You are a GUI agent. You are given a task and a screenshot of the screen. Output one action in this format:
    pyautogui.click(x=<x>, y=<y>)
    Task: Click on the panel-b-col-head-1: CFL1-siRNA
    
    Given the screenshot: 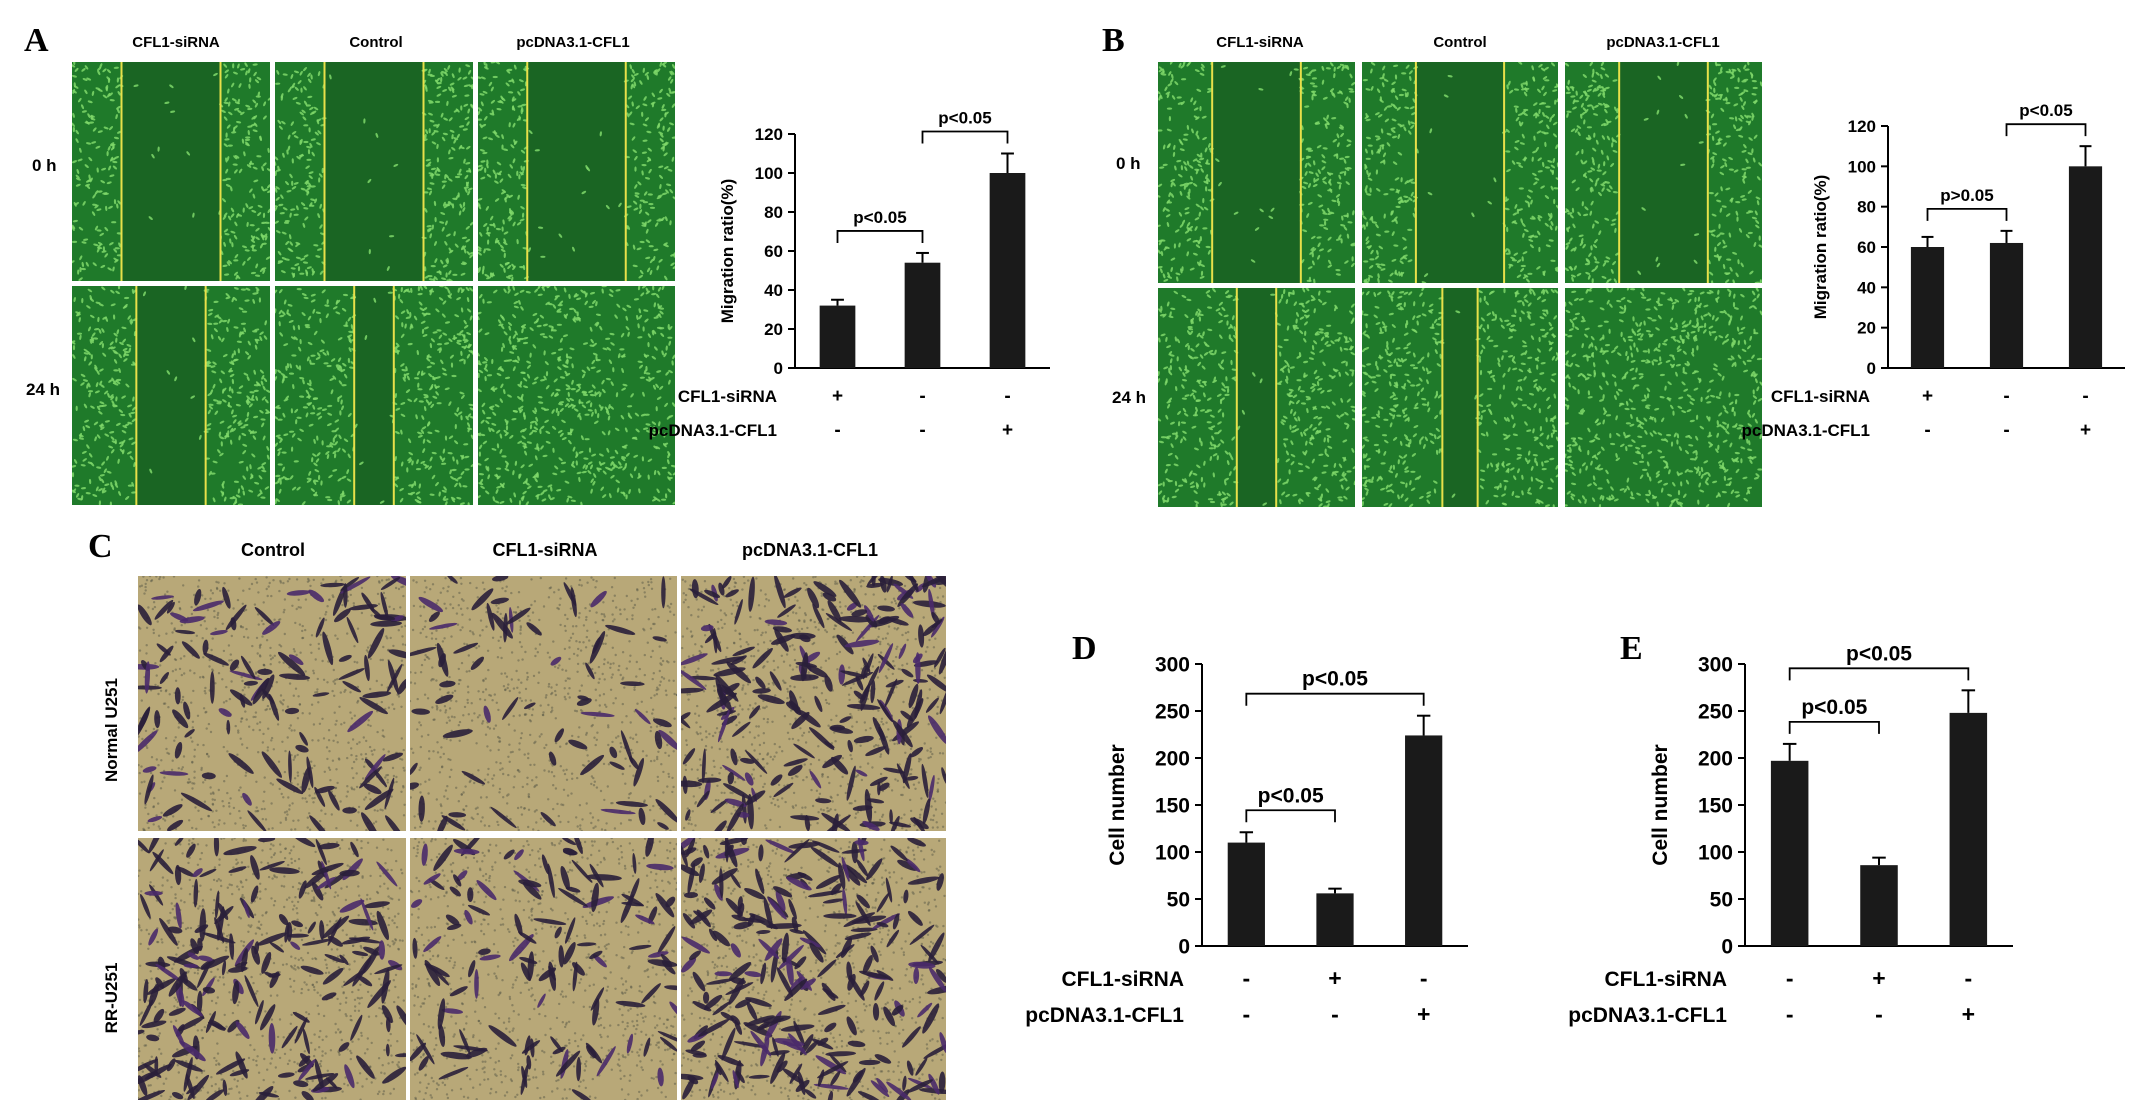 What is the action you would take?
    pyautogui.click(x=1260, y=42)
    